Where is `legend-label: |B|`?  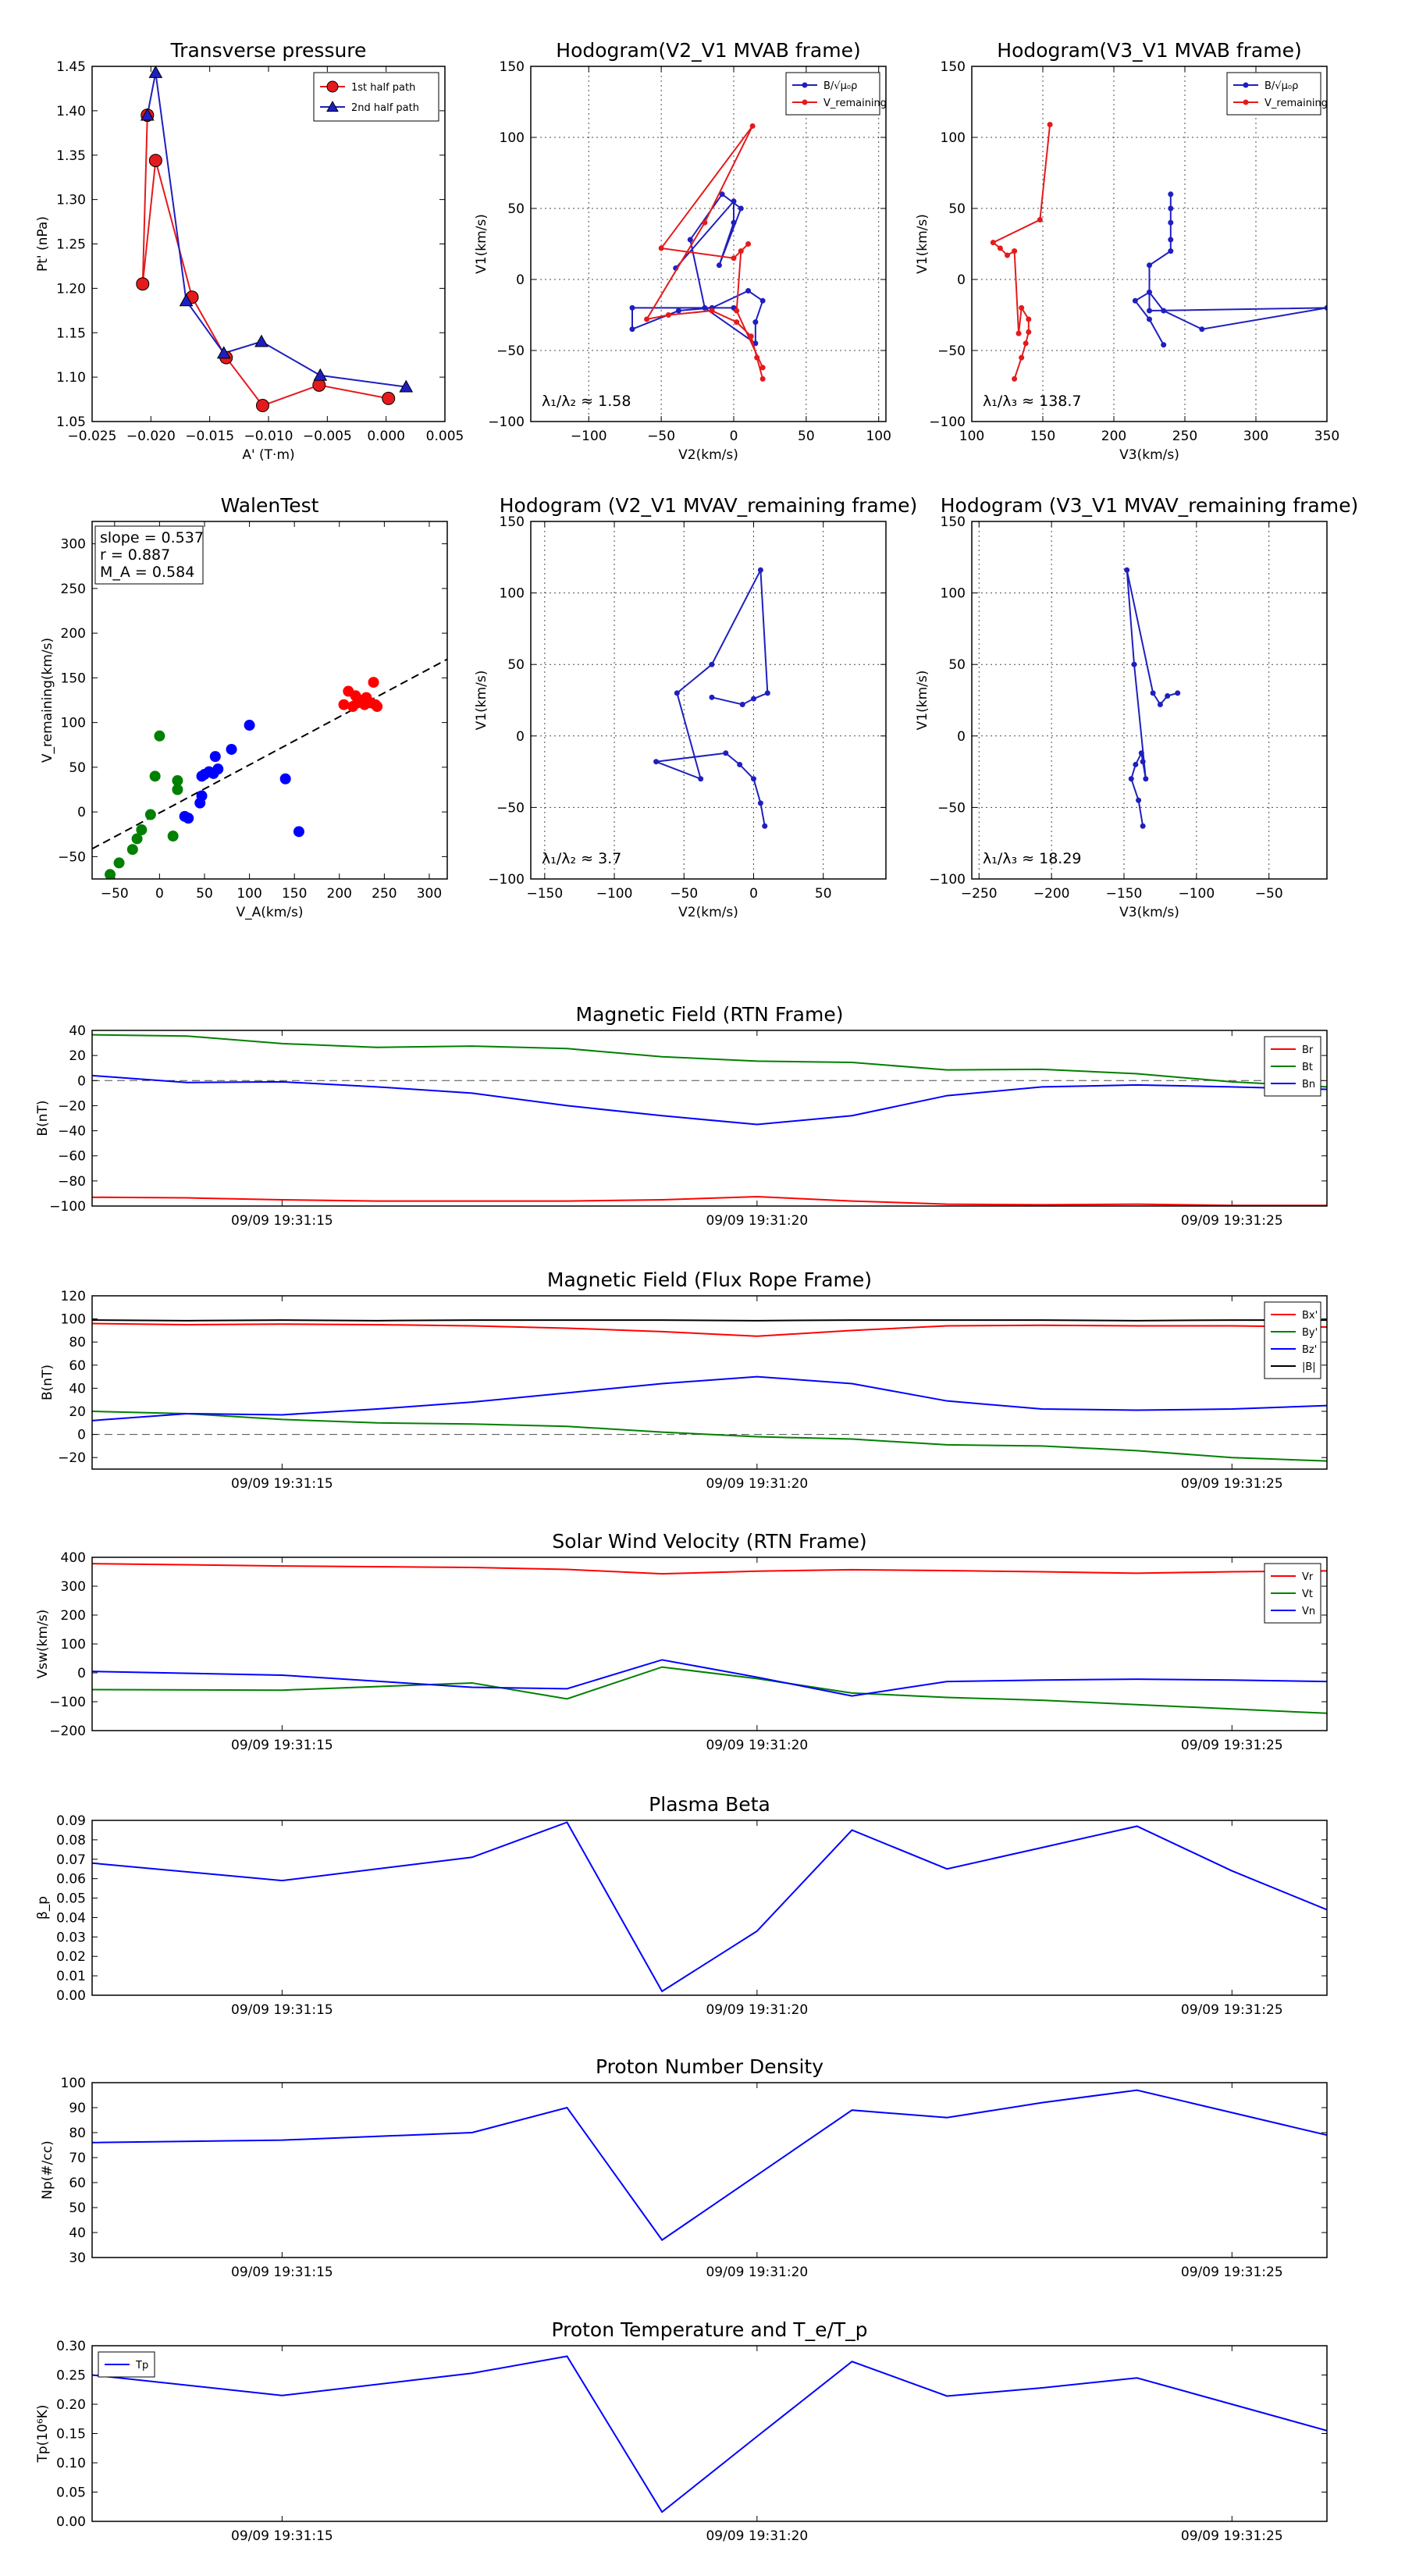
legend-label: |B| is located at coordinates (1309, 1367).